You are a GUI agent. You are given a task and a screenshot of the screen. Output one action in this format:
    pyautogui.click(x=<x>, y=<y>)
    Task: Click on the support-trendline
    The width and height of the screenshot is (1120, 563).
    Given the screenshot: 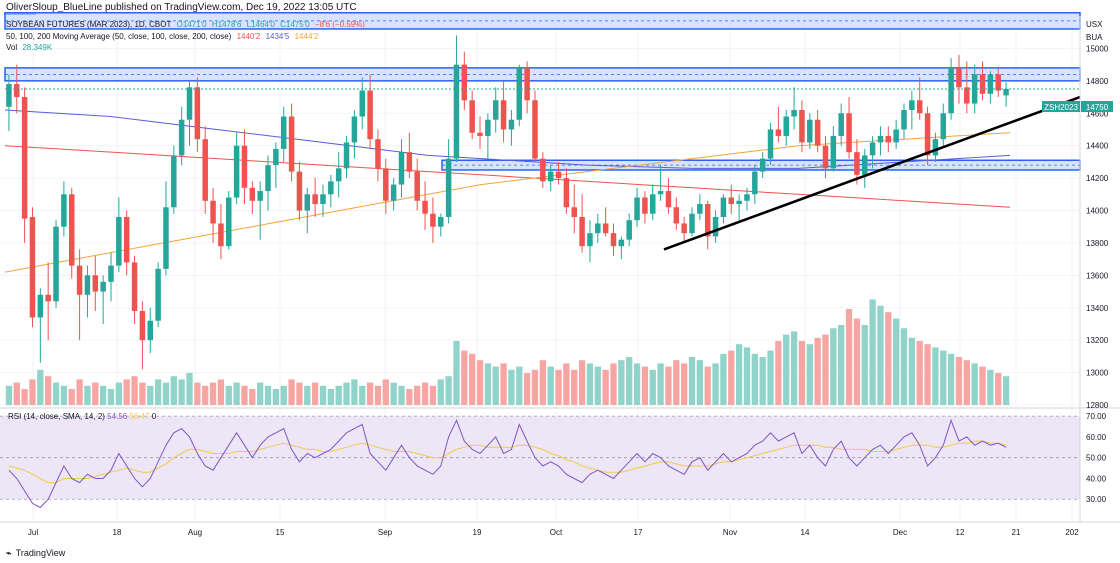 What is the action you would take?
    pyautogui.click(x=872, y=173)
    